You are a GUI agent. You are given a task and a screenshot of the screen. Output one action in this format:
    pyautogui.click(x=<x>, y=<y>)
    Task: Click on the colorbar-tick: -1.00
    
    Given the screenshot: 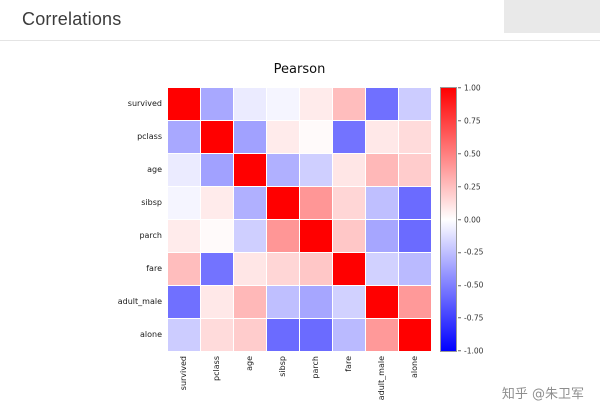 What is the action you would take?
    pyautogui.click(x=470, y=351)
    